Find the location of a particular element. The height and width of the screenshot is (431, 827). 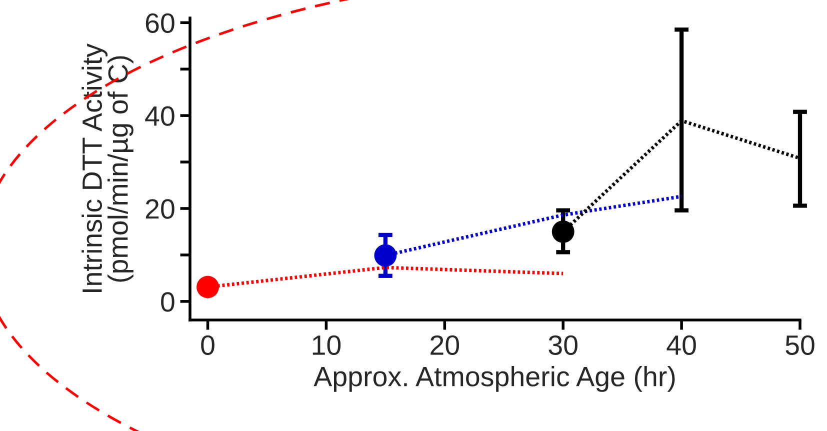

x-tick-label: 50 is located at coordinates (800, 345).